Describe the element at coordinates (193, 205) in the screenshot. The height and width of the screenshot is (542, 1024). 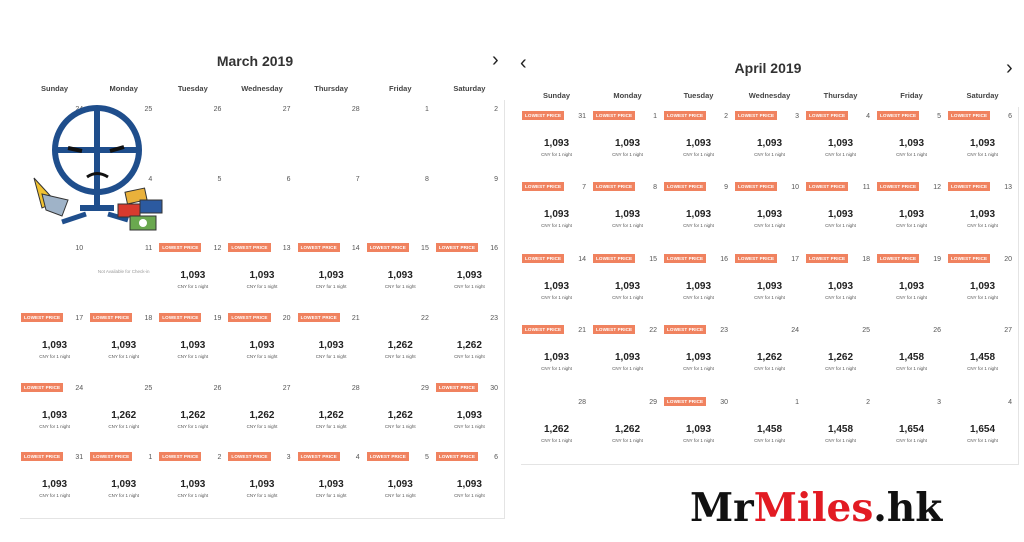
I see `day-cell: 5` at that location.